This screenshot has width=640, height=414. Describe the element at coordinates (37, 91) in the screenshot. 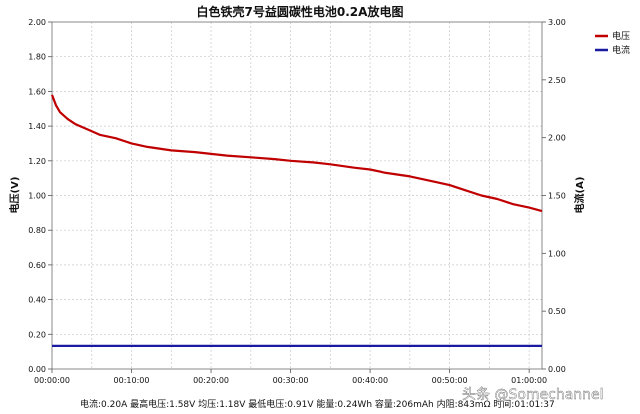

I see `left-tick-label: 1.60` at that location.